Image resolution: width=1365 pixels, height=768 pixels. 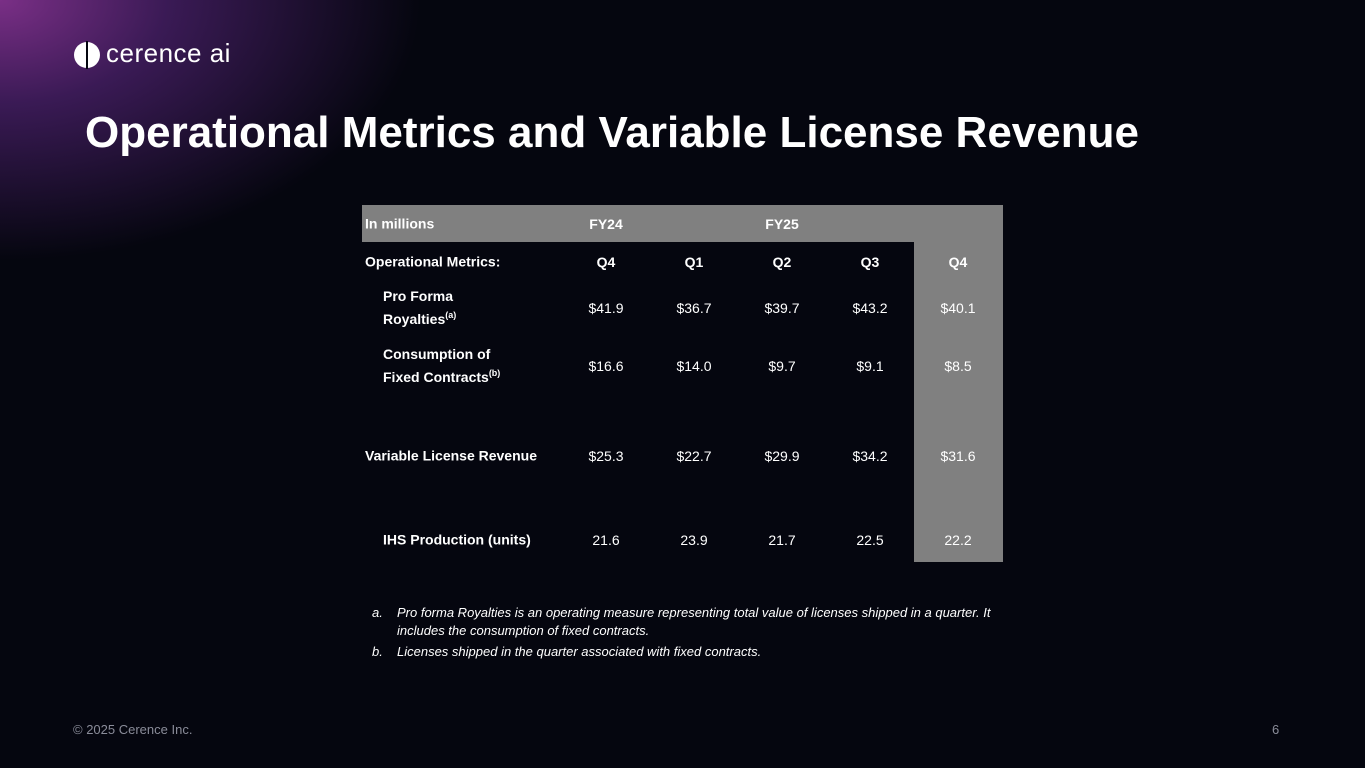 What do you see at coordinates (377, 651) in the screenshot?
I see `footnote-marker: b.` at bounding box center [377, 651].